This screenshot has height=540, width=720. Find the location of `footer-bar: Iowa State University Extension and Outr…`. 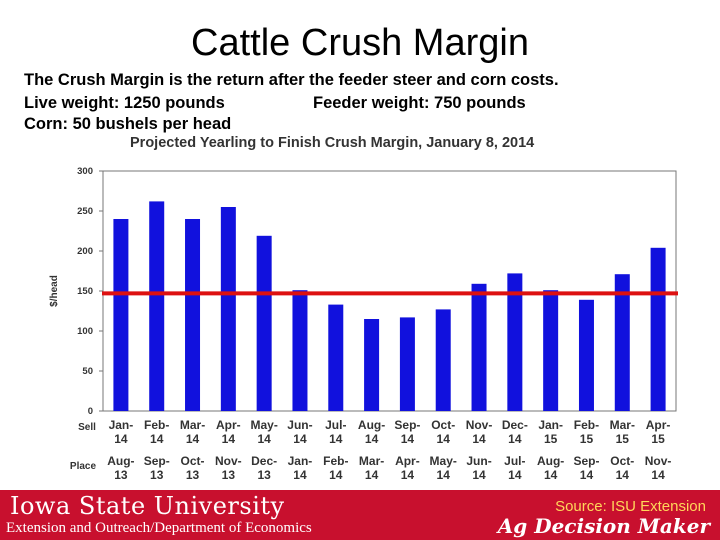

footer-bar: Iowa State University Extension and Outr… is located at coordinates (360, 515).